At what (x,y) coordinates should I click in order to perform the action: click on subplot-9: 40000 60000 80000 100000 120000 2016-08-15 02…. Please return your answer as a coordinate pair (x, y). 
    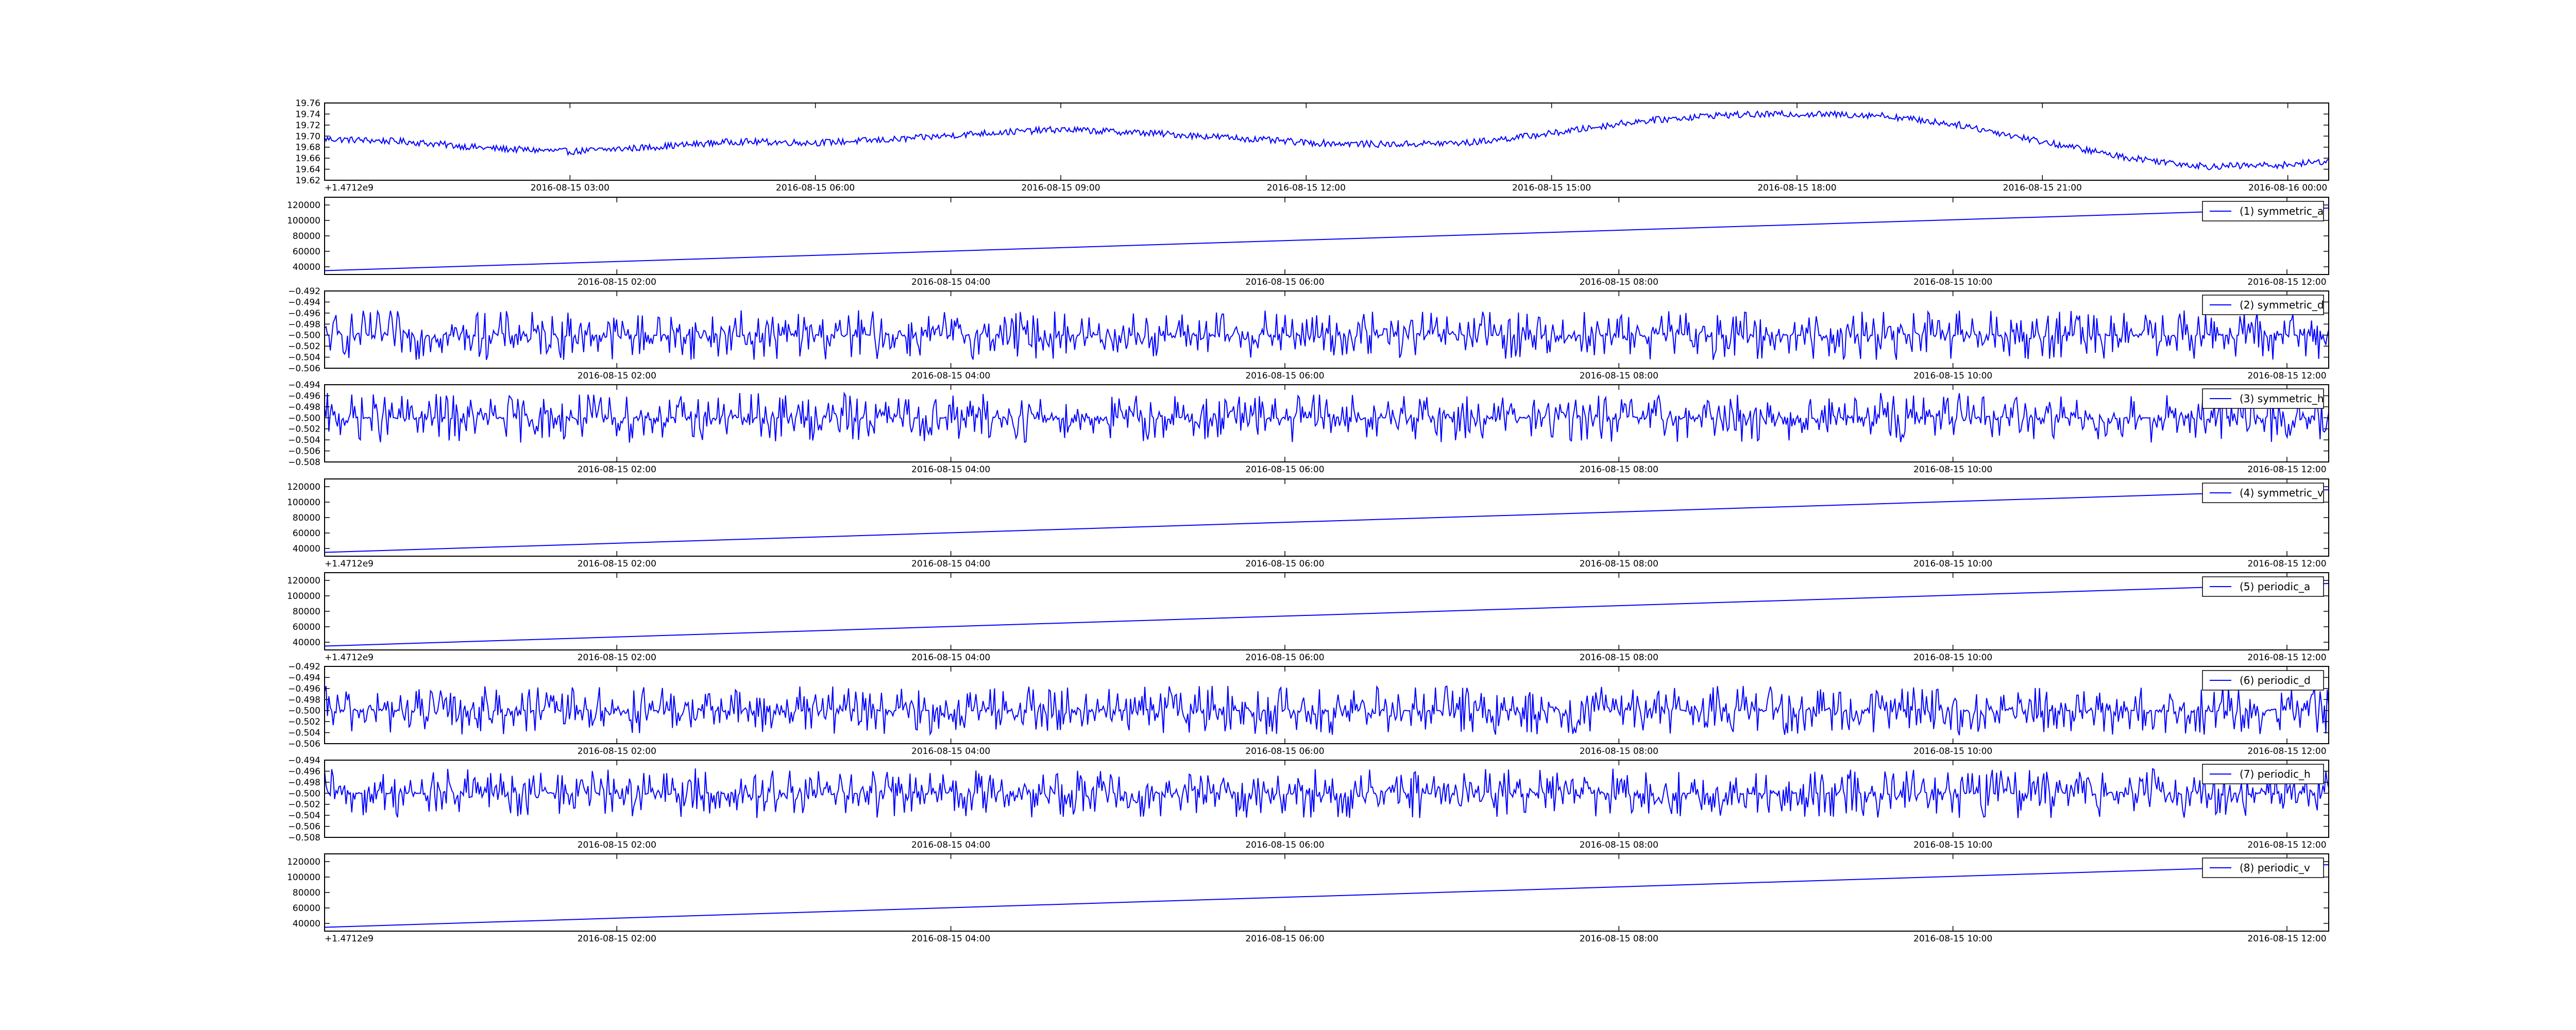
    Looking at the image, I should click on (1308, 899).